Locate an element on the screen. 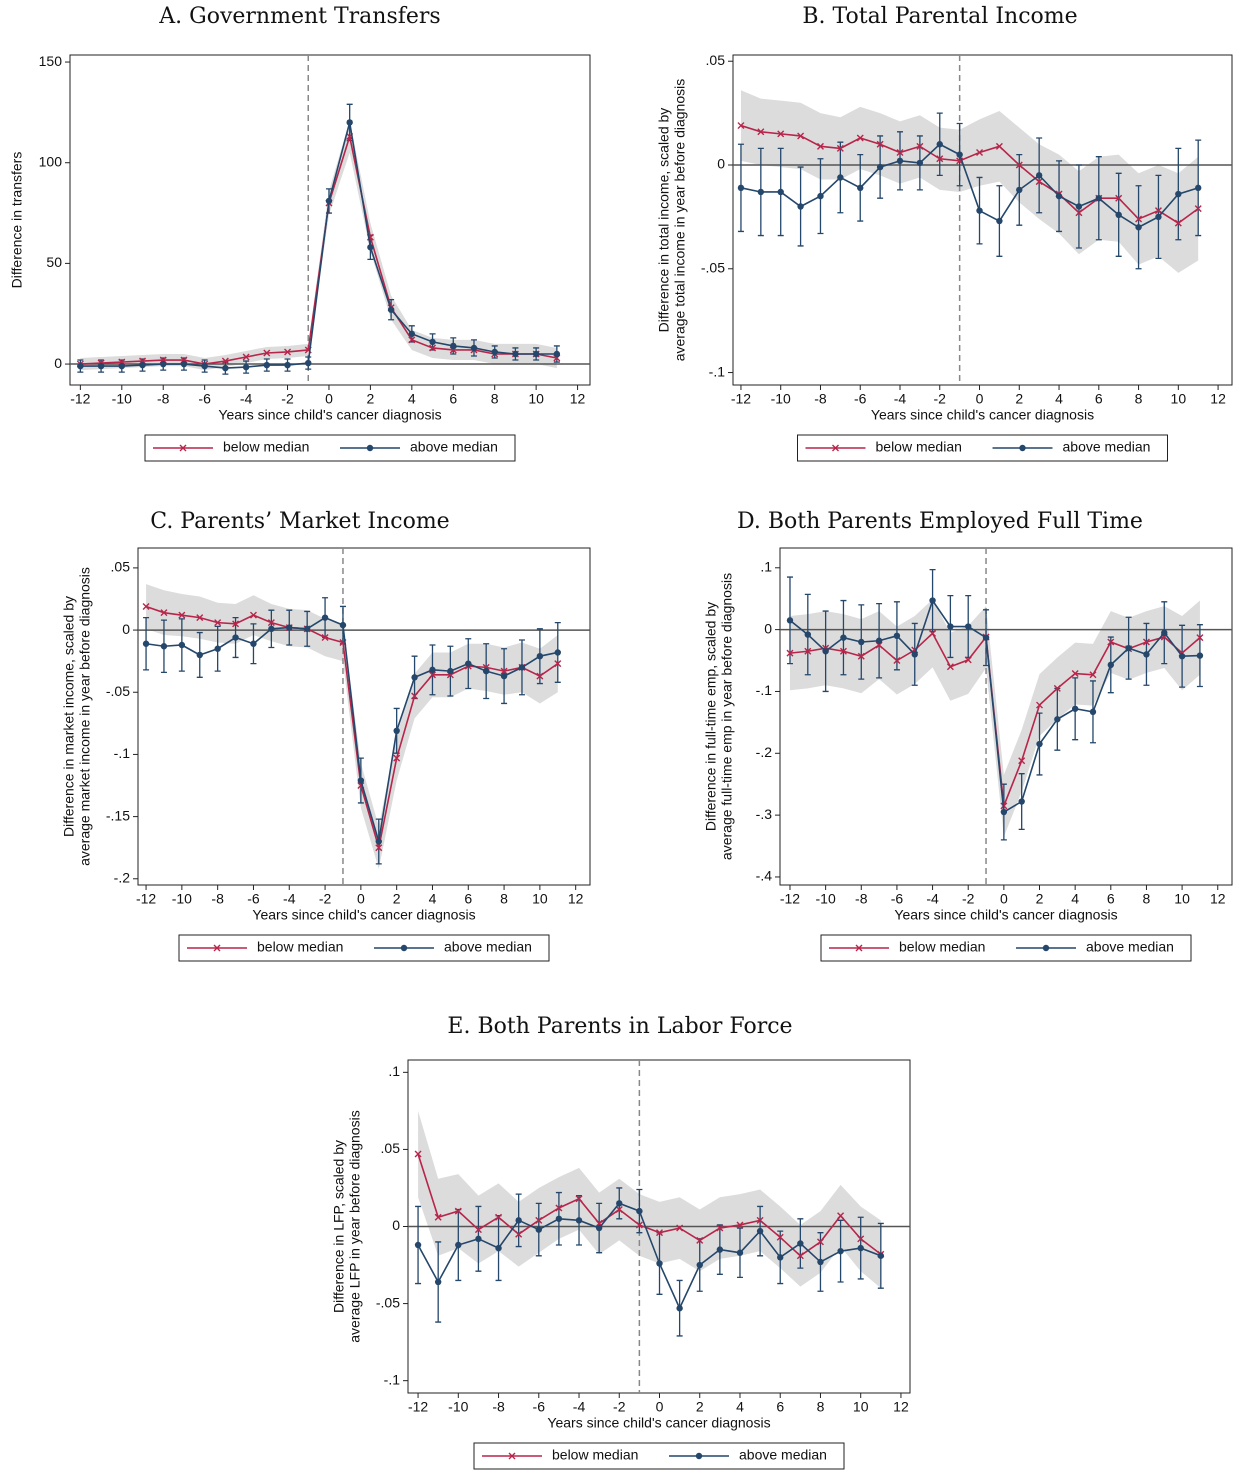 Image resolution: width=1242 pixels, height=1471 pixels. panel-title: C. Parents’ Market Income is located at coordinates (299, 521).